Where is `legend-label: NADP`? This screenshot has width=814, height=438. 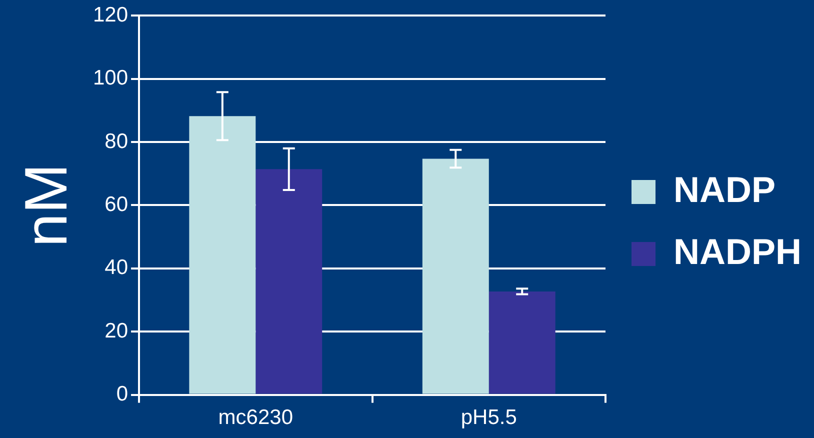
legend-label: NADP is located at coordinates (725, 189).